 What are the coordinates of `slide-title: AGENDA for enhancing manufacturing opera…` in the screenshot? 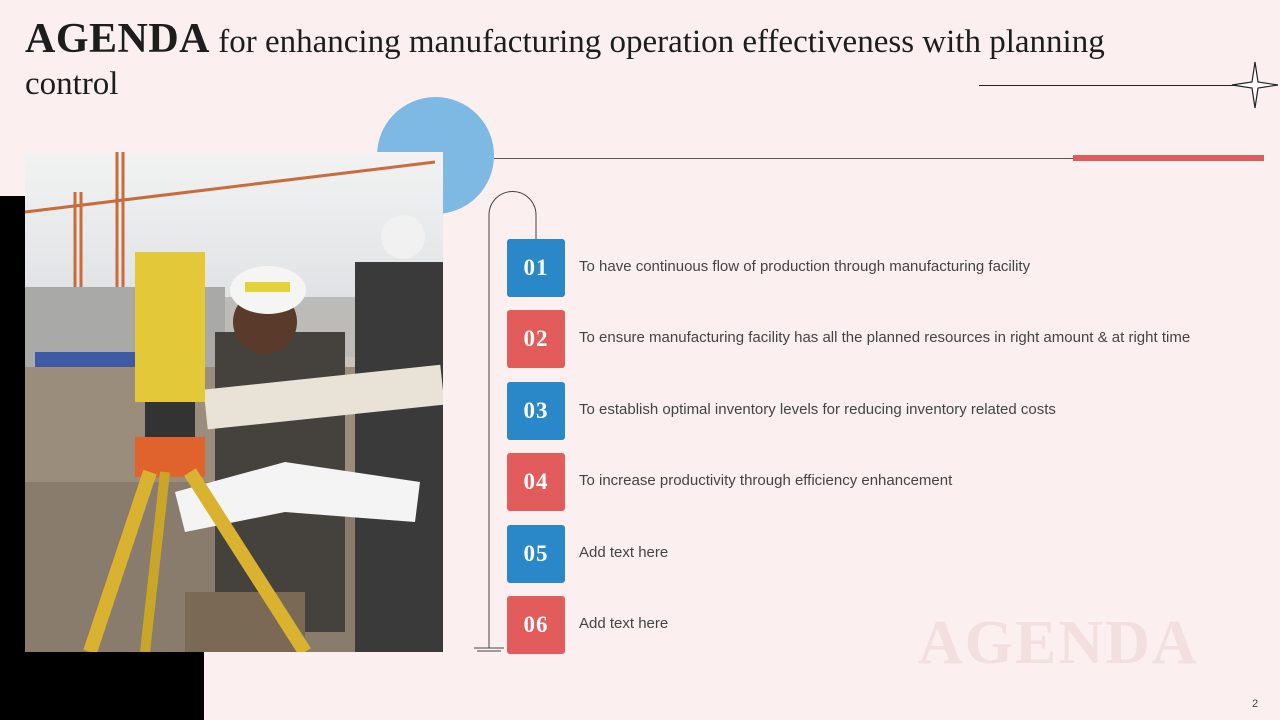 It's located at (575, 61).